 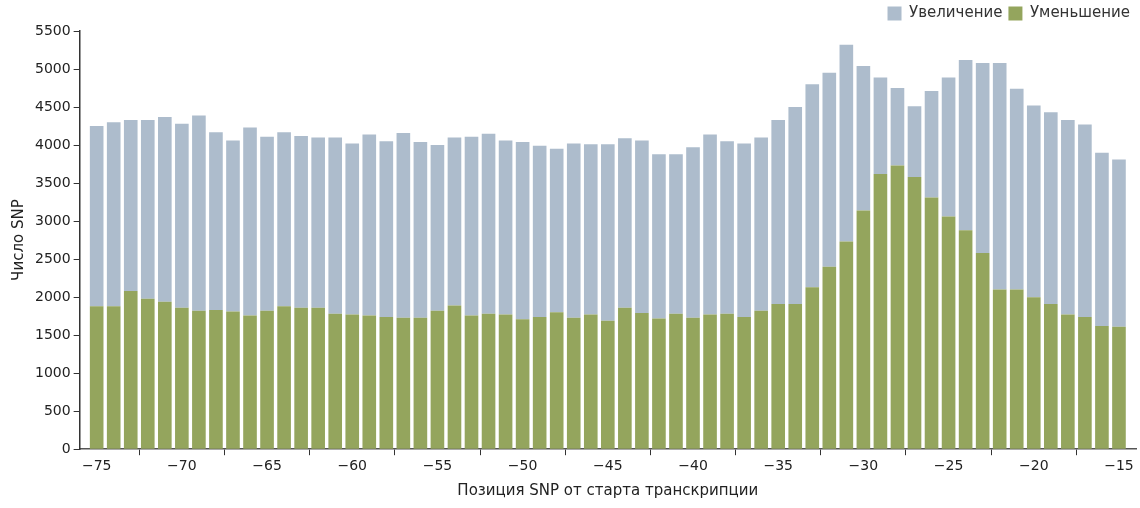 I want to click on y-axis-title: Число SNP, so click(x=17, y=240).